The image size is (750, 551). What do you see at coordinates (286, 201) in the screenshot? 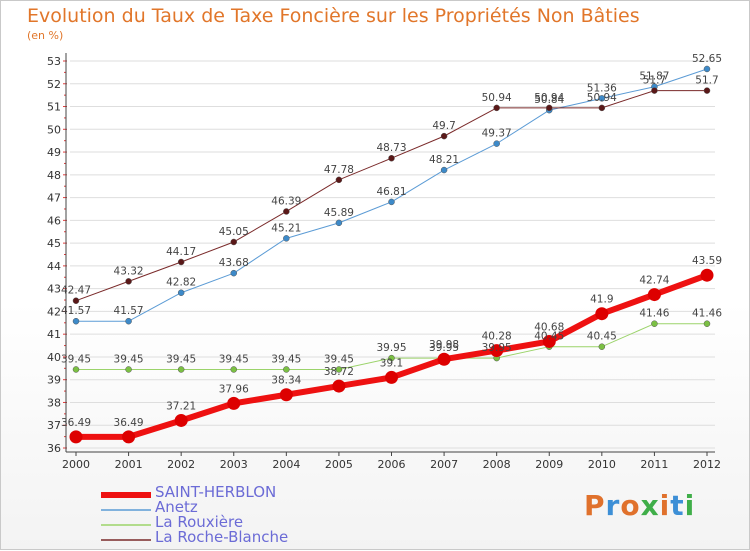
I see `data-label-la-roche-blanche: 46.39` at bounding box center [286, 201].